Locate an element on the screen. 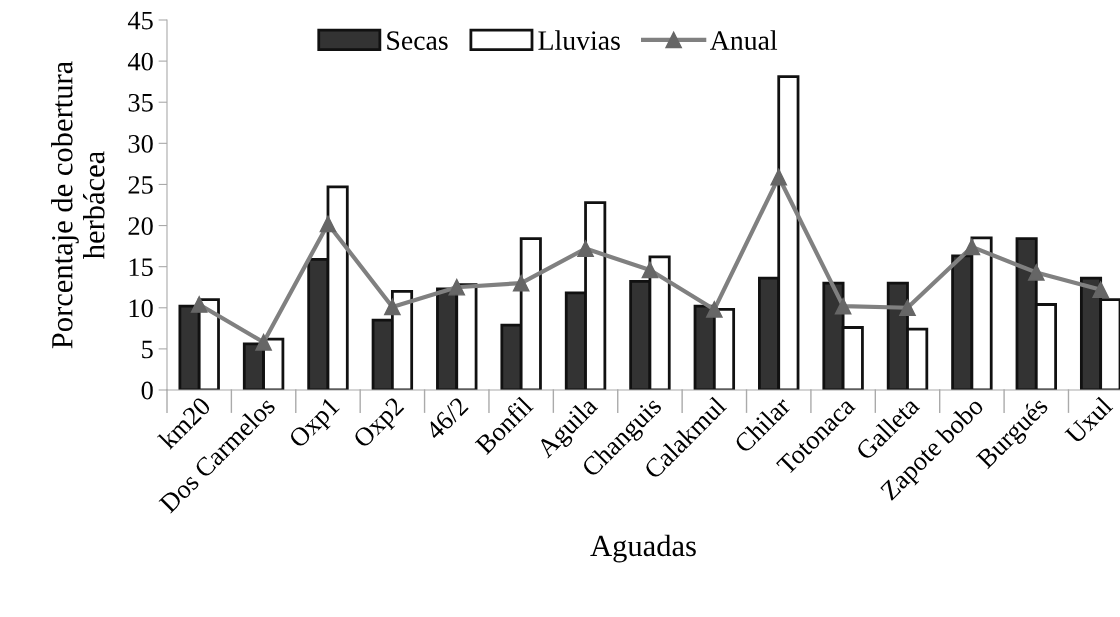 The image size is (1120, 617). y-tick-label: 40 is located at coordinates (140, 61).